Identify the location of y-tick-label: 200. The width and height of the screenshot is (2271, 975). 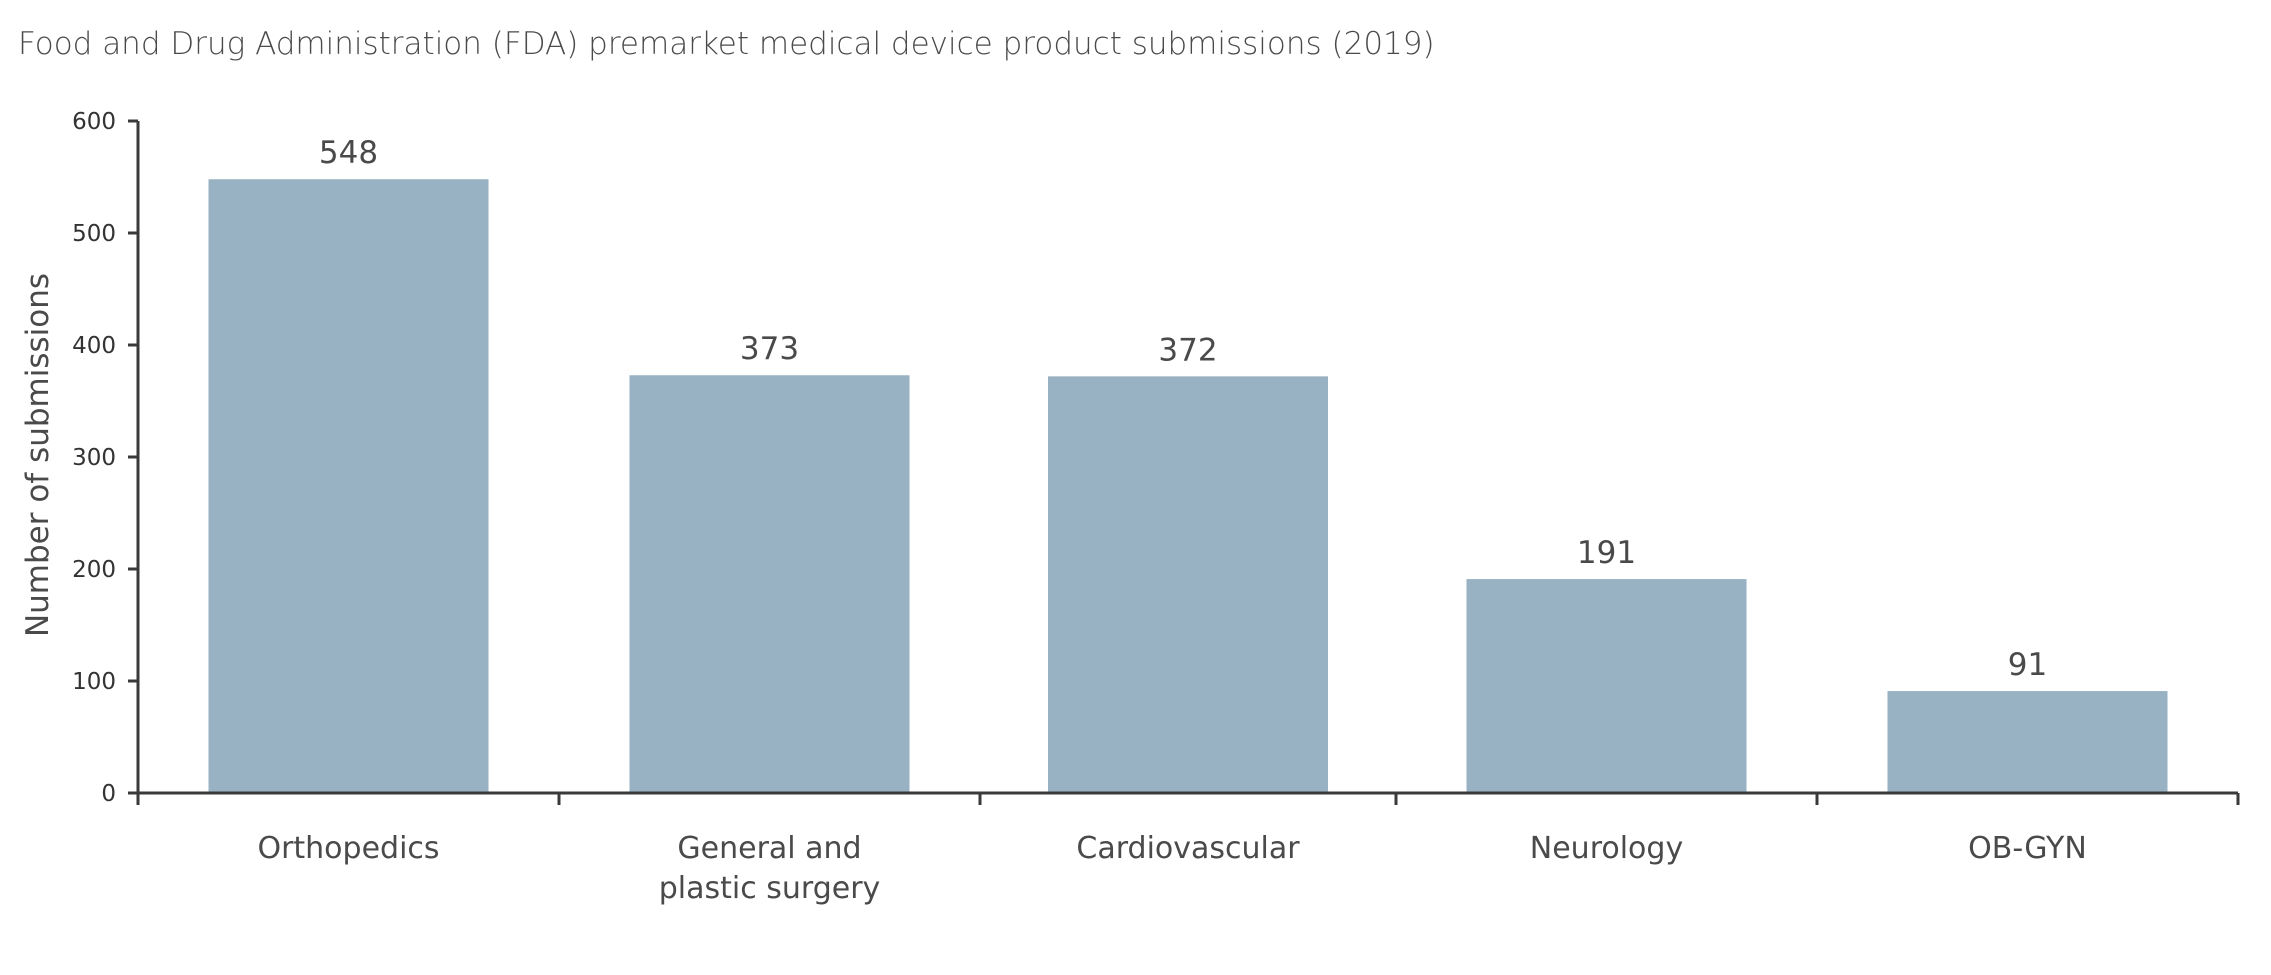
(94, 570).